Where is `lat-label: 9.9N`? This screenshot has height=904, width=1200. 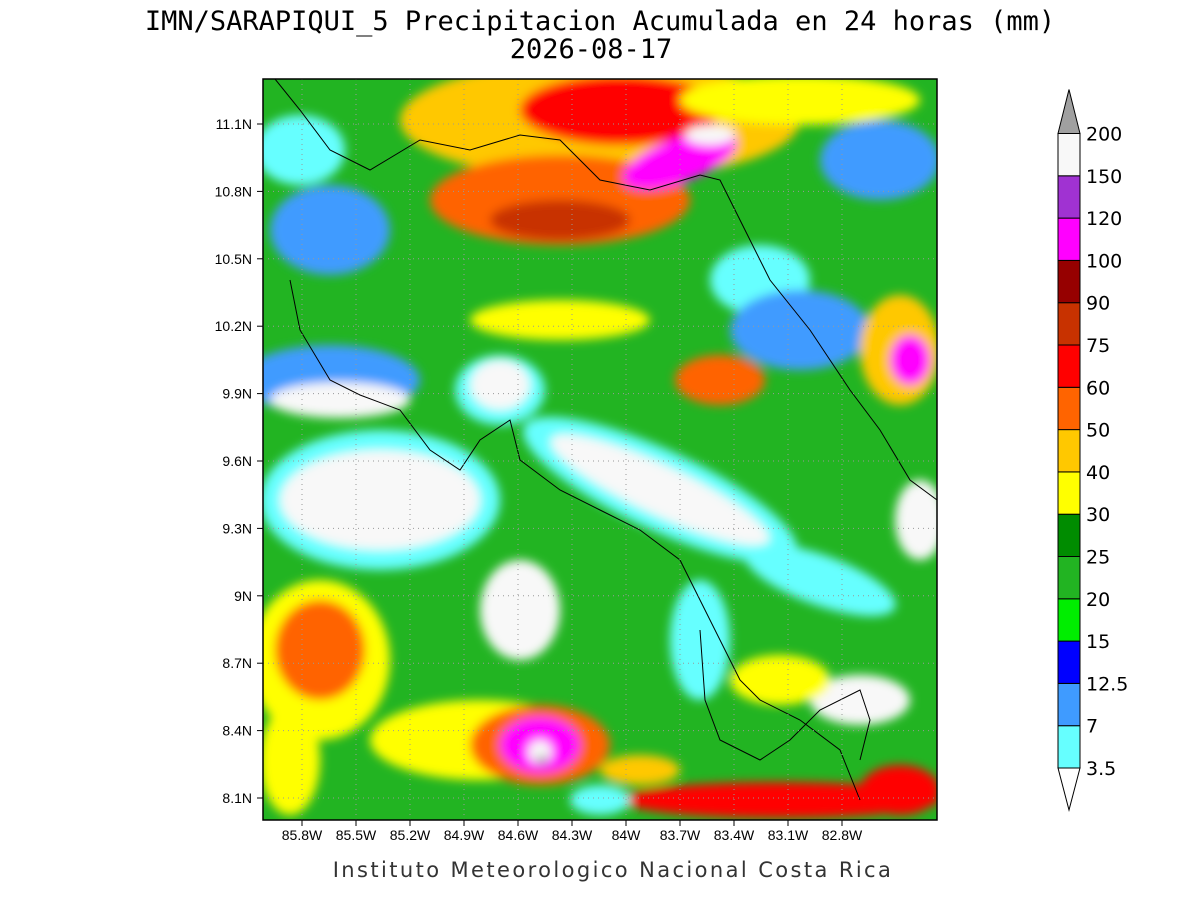
lat-label: 9.9N is located at coordinates (237, 394).